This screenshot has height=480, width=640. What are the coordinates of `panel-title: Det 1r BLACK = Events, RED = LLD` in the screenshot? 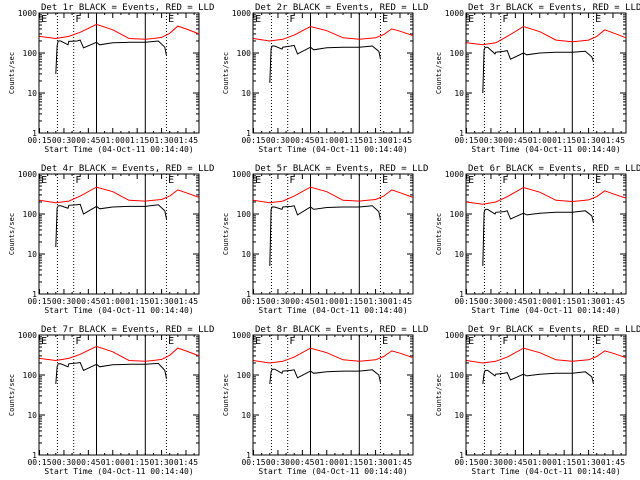 It's located at (127, 8).